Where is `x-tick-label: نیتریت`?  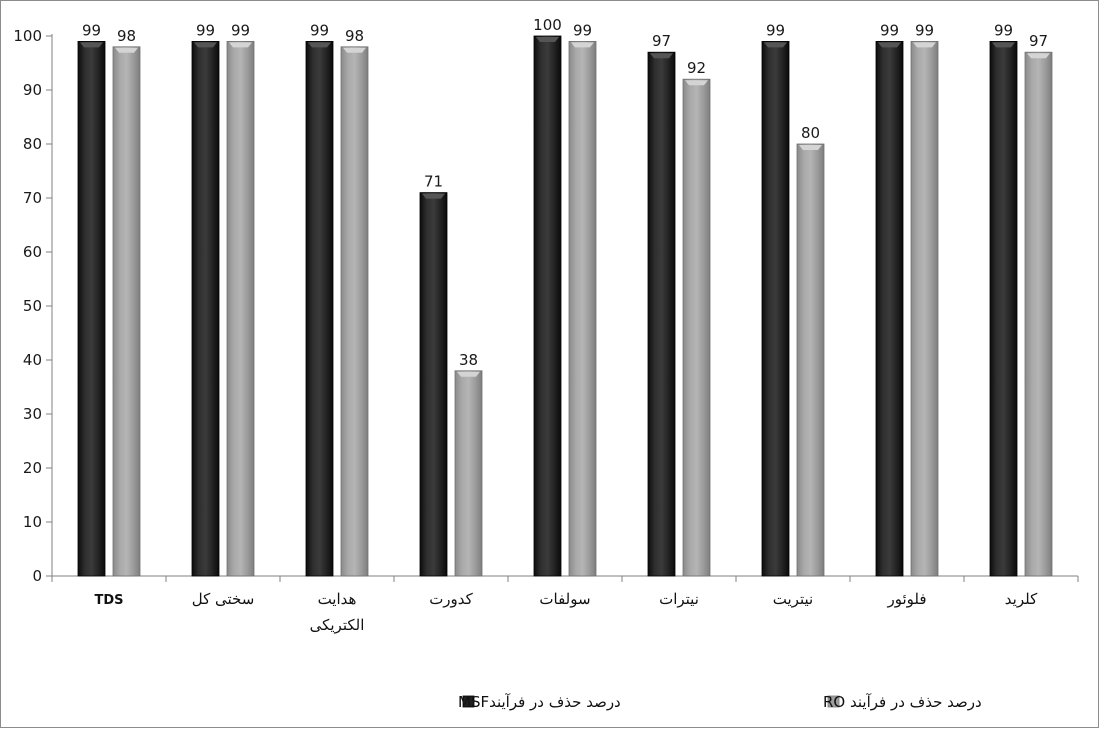
x-tick-label: نیتریت is located at coordinates (793, 599).